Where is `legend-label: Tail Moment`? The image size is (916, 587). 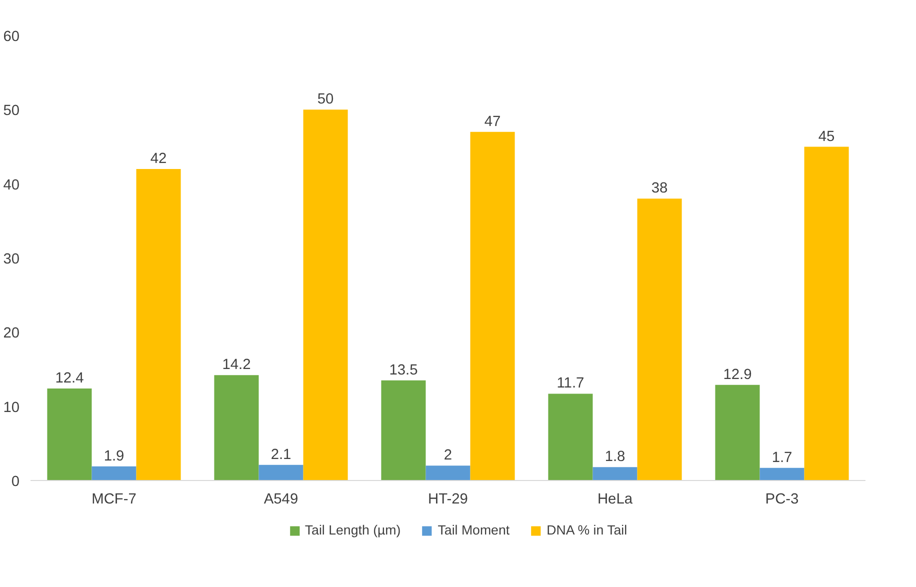
legend-label: Tail Moment is located at coordinates (474, 530).